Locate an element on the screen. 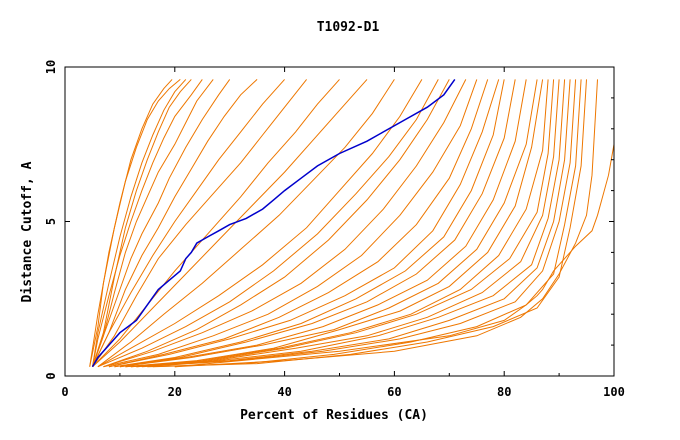  x-tick-label: 60 is located at coordinates (394, 392).